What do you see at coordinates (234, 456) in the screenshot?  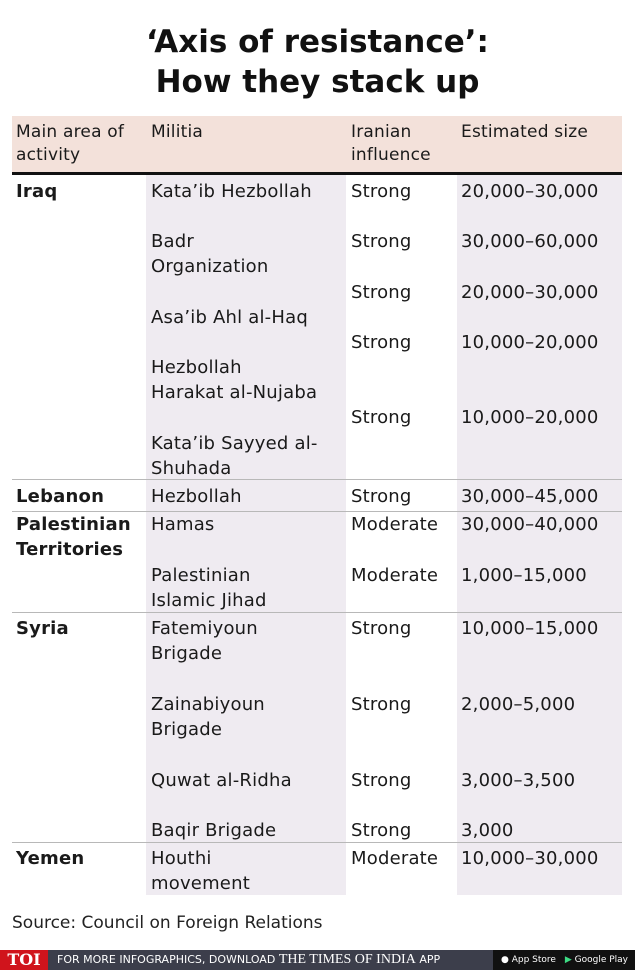 I see `militia-name: Kata’ib Sayyed al- Shuhada` at bounding box center [234, 456].